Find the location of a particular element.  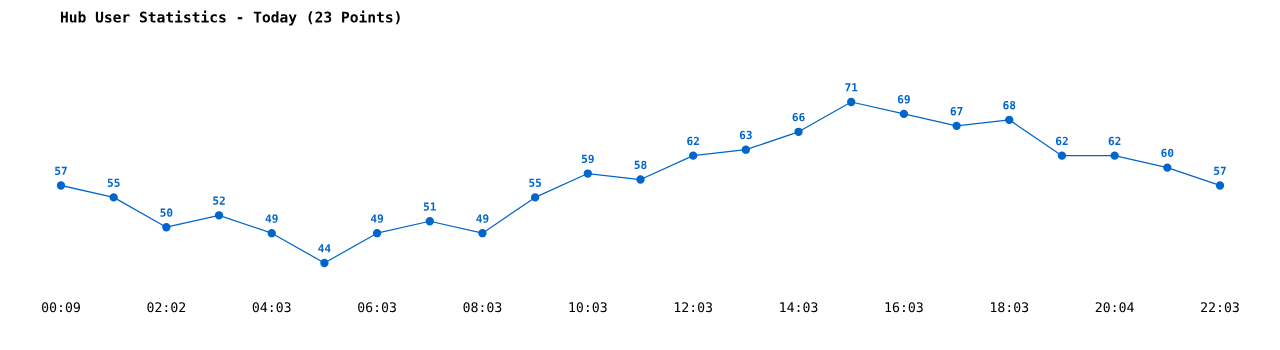

data-label: 69 is located at coordinates (903, 99).